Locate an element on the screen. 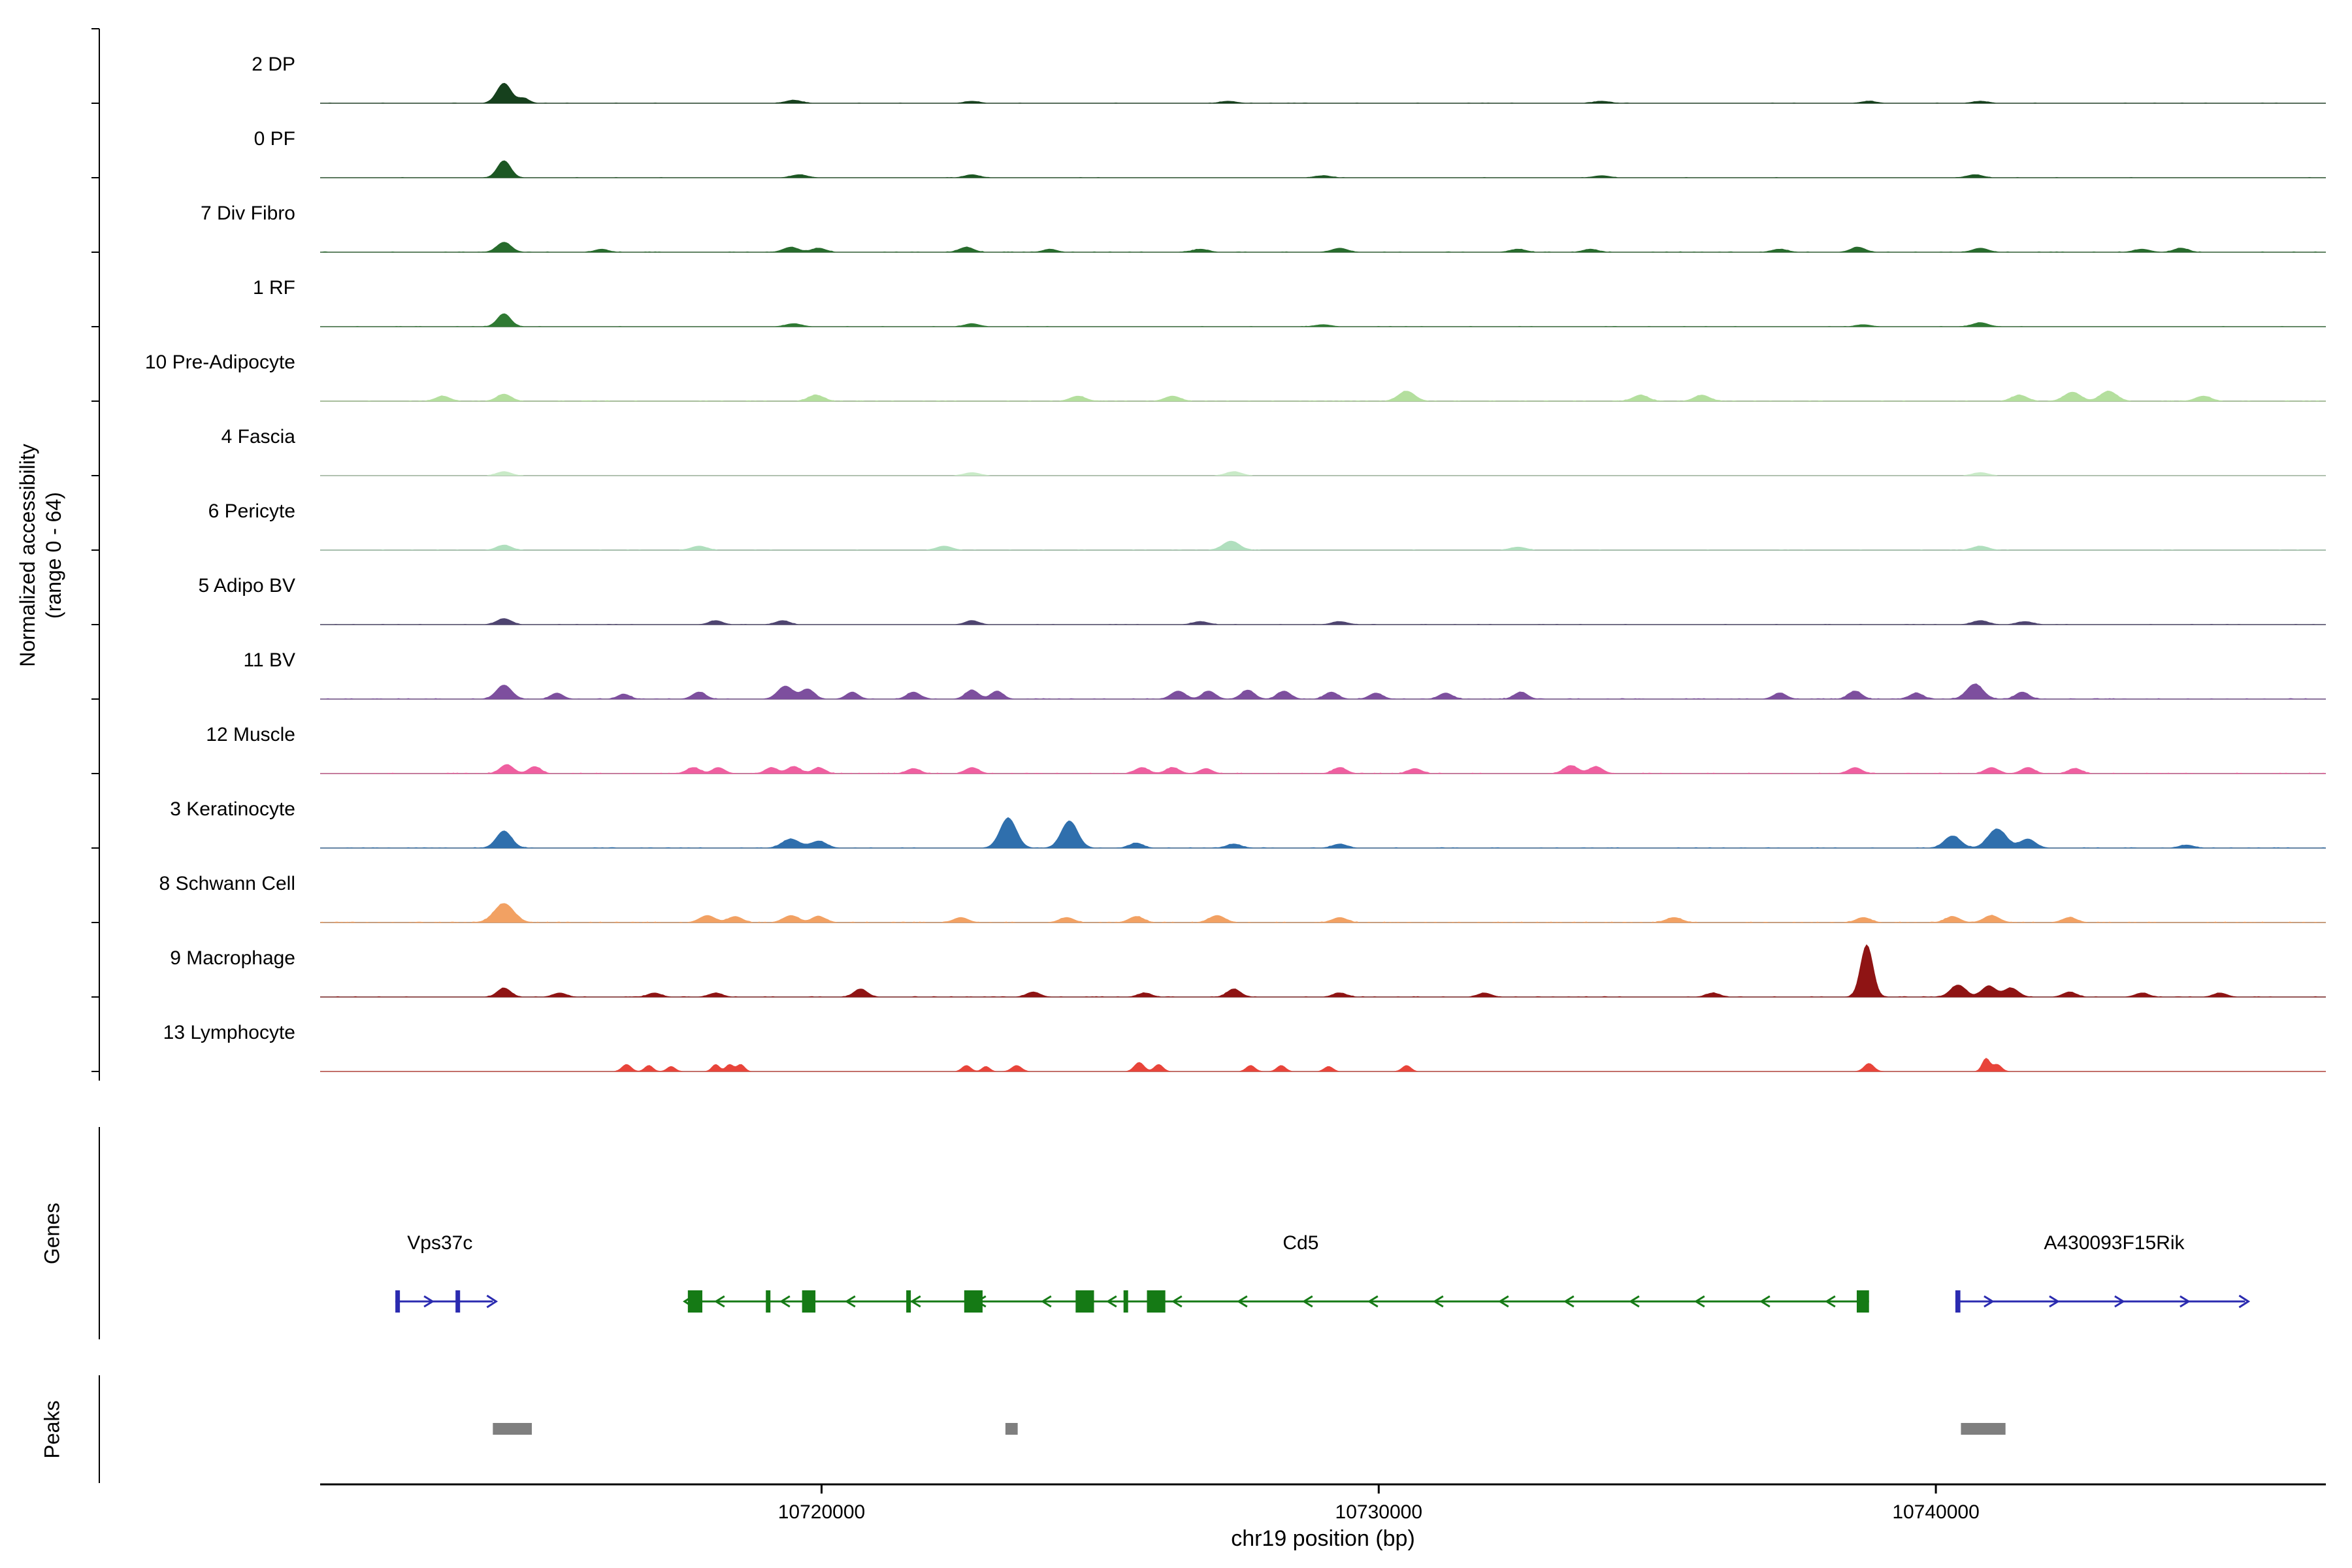  signal-track-6-pericyte is located at coordinates (1323, 545).